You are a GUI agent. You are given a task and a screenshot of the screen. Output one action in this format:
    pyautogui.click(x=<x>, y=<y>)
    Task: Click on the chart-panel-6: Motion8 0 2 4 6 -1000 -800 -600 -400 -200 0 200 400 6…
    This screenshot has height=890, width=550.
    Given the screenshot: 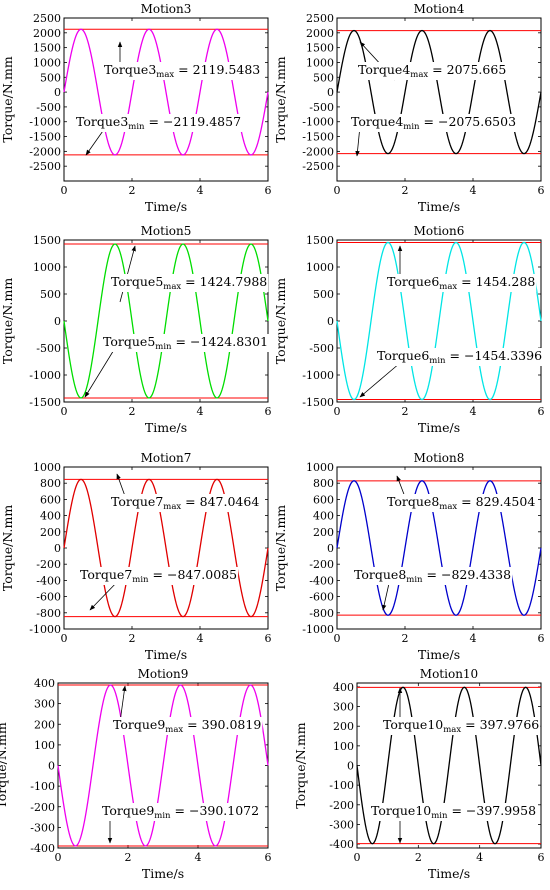 What is the action you would take?
    pyautogui.click(x=409, y=556)
    